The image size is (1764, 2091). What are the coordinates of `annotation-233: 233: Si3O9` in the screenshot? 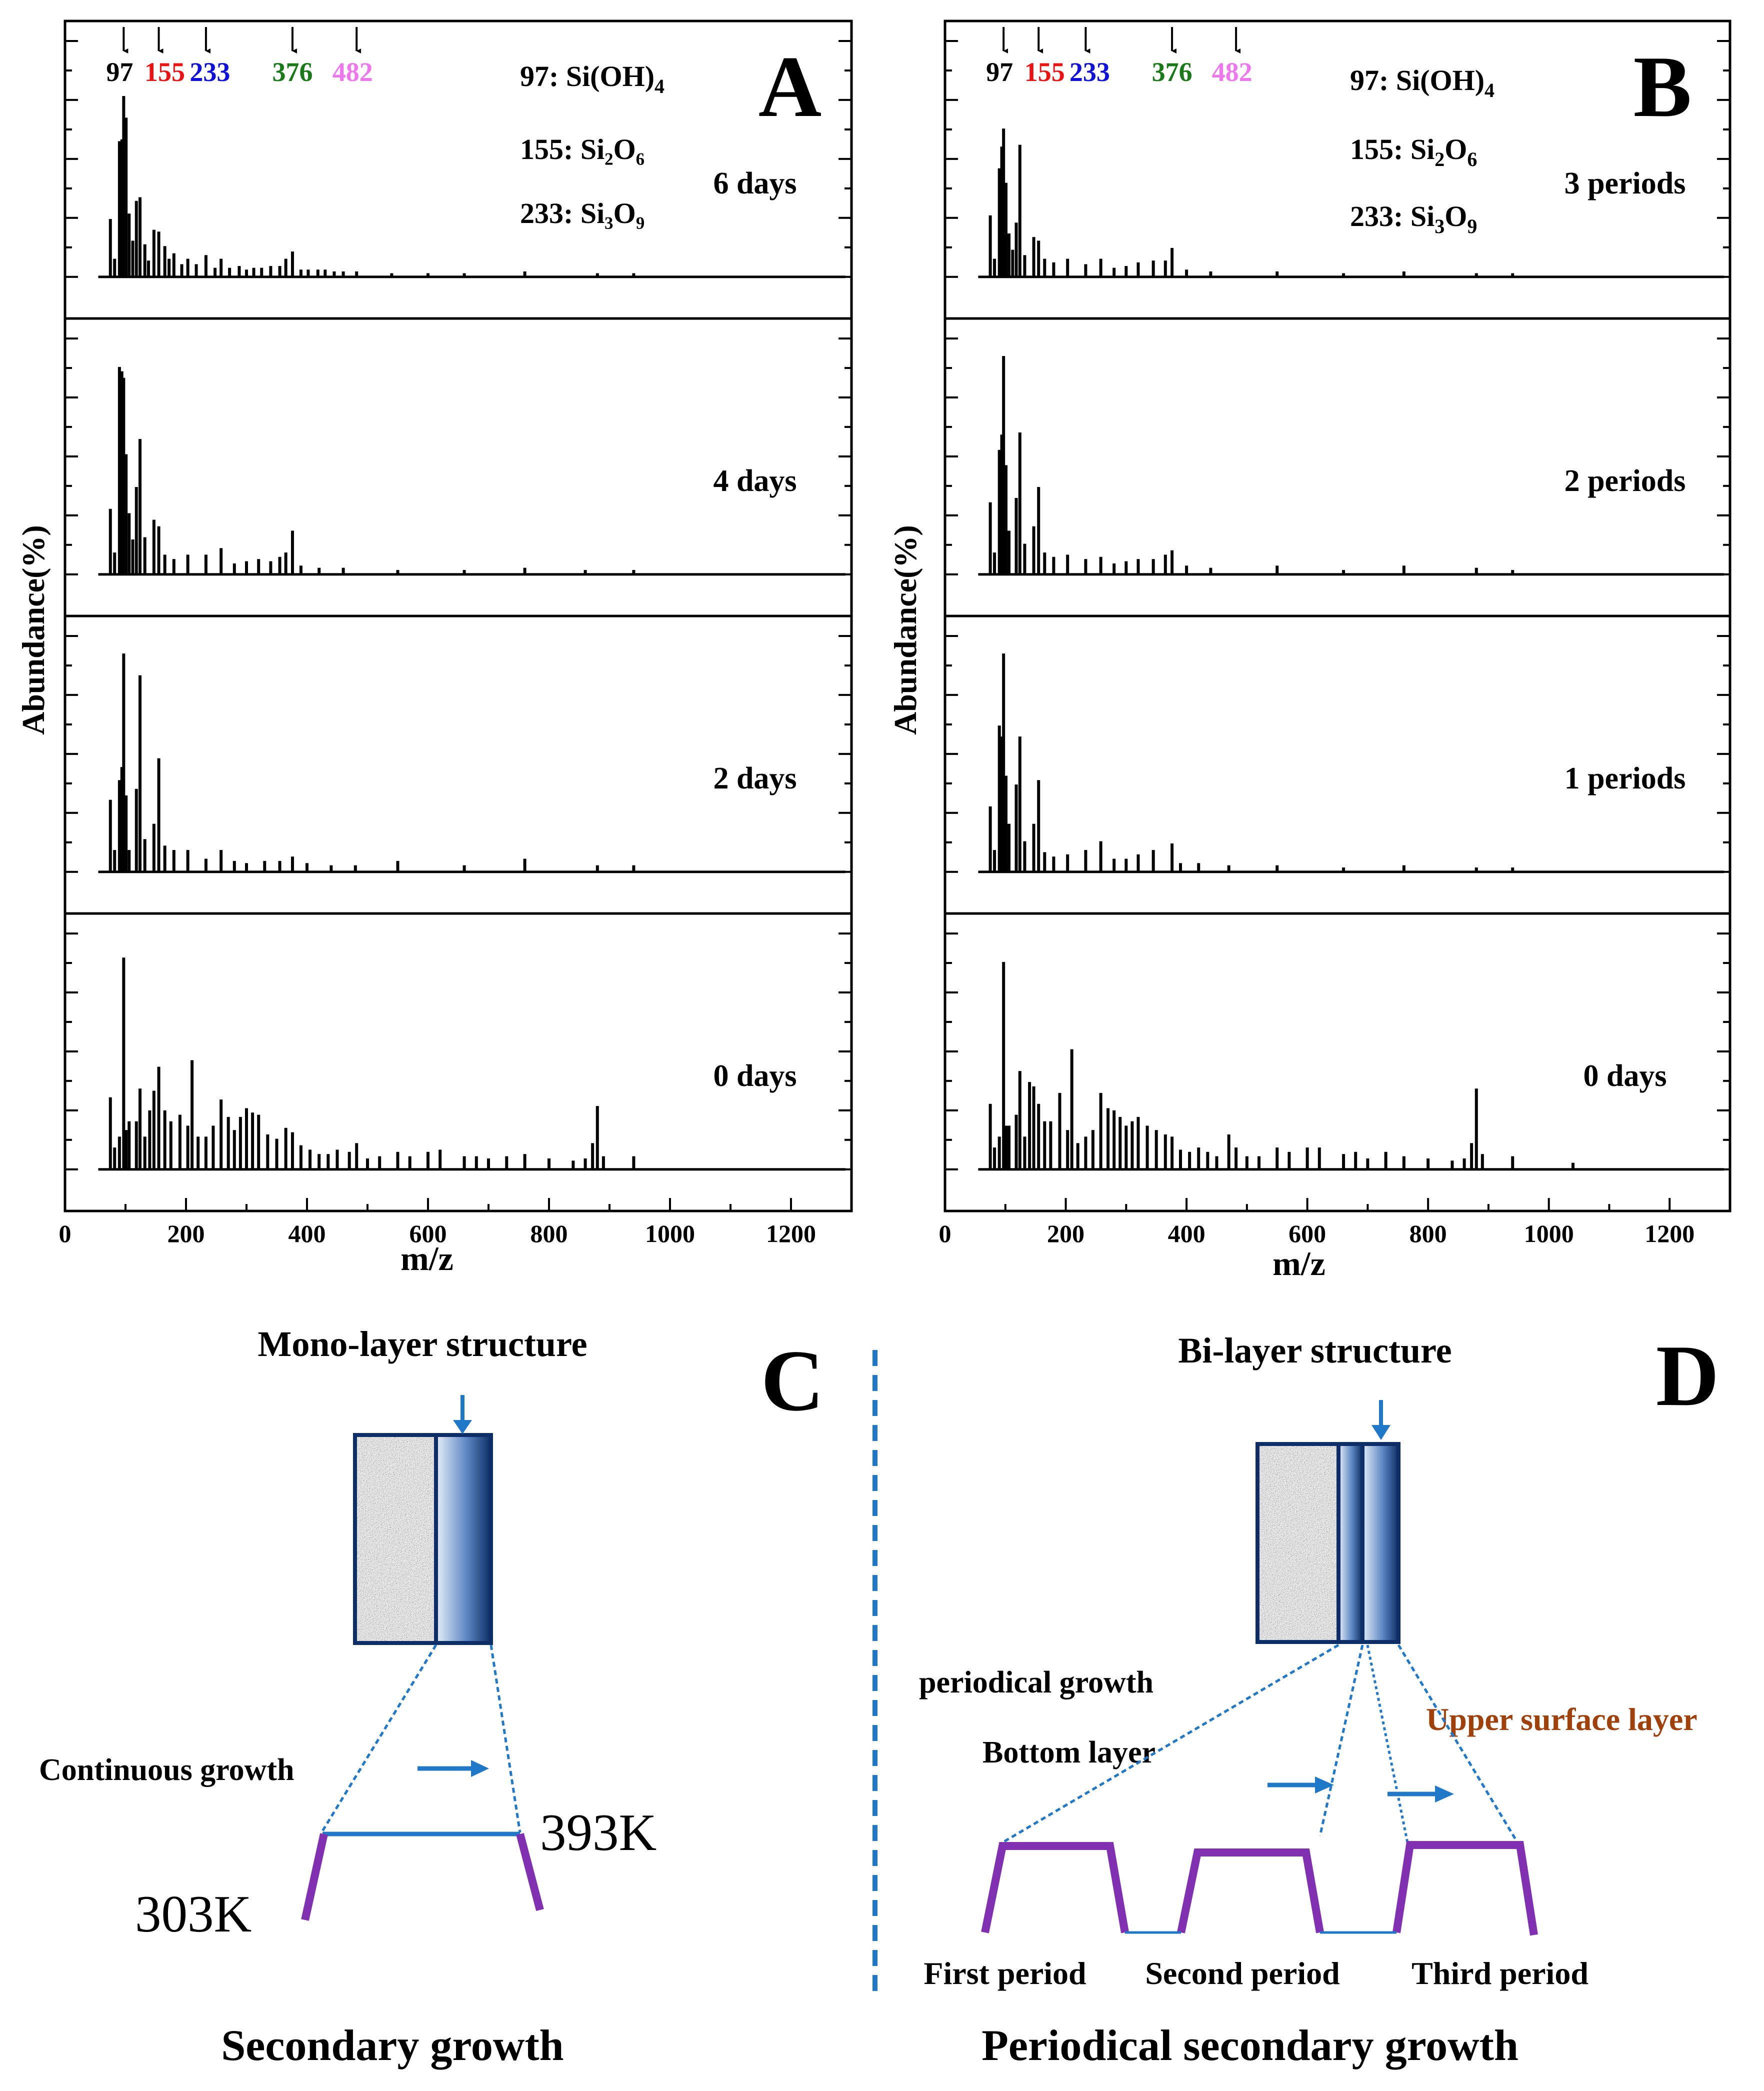 It's located at (1413, 219).